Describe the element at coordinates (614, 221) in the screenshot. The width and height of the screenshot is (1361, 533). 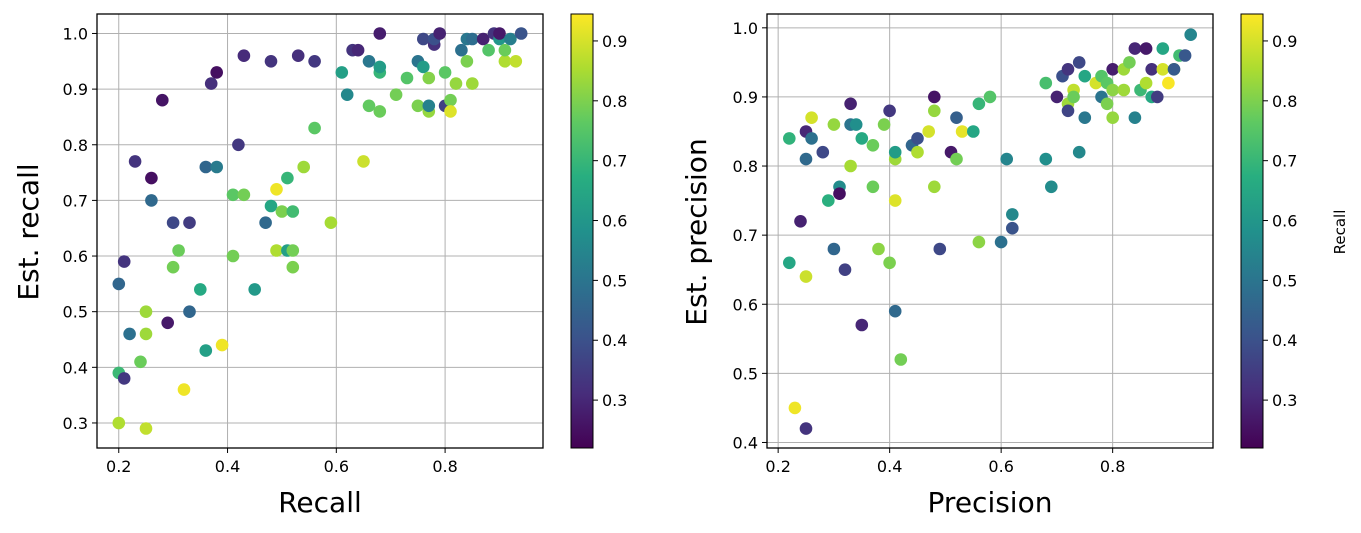
I see `left-colorbar-tick-label: 0.6` at that location.